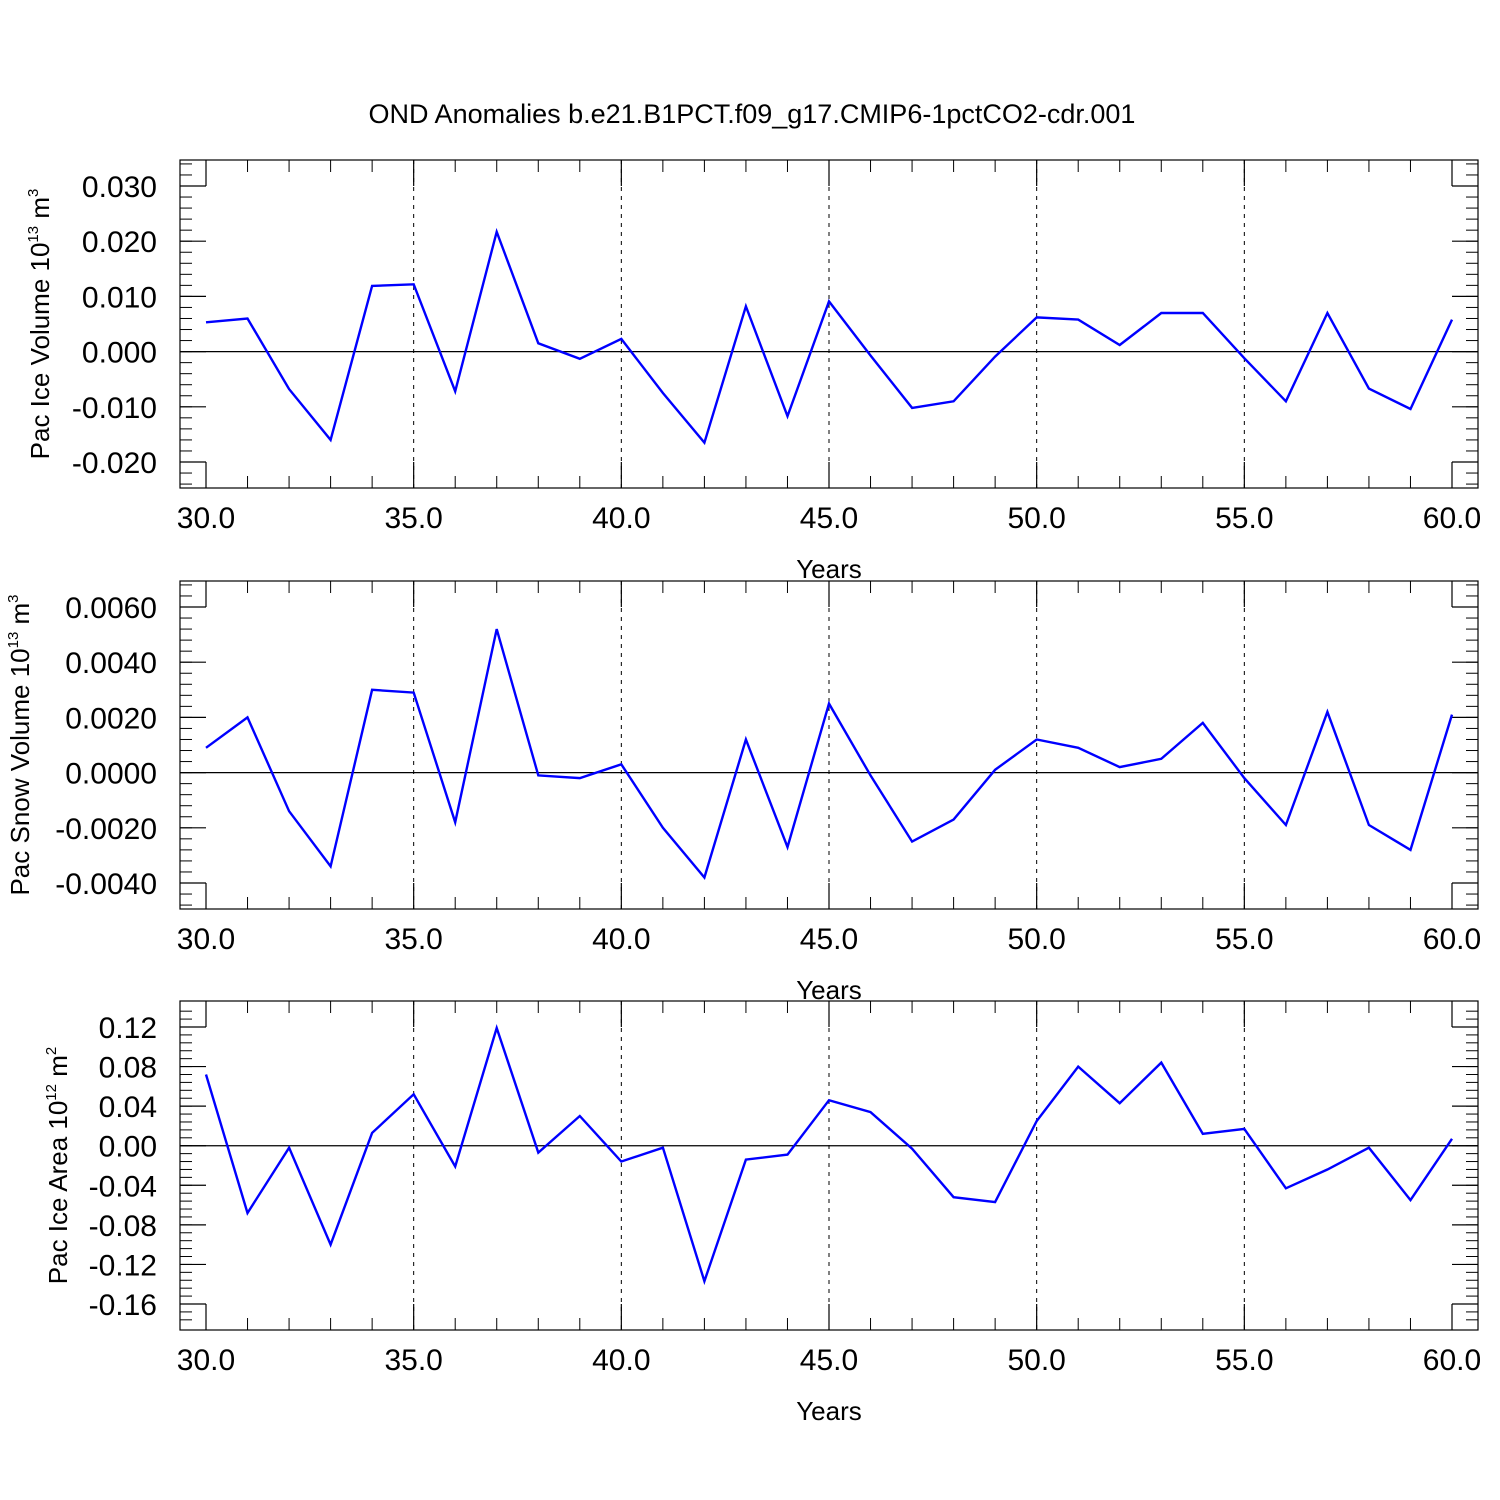 The width and height of the screenshot is (1500, 1500). Describe the element at coordinates (106, 884) in the screenshot. I see `y-tick-label: -0.0040` at that location.